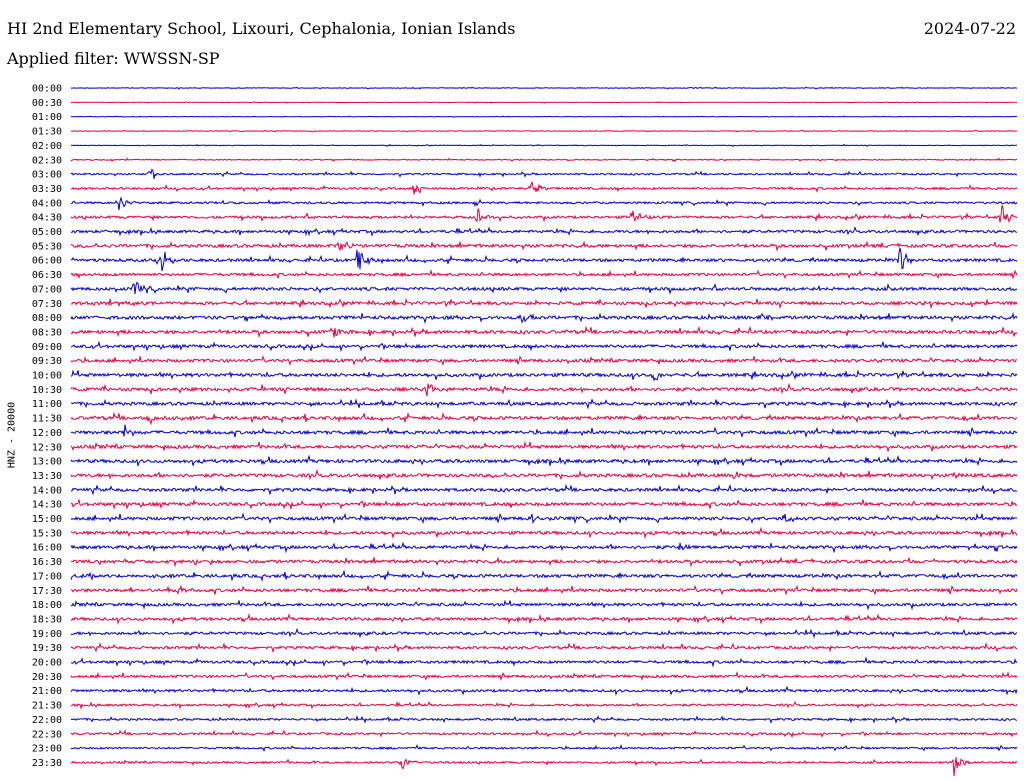  I want to click on row-time-label: 12:00, so click(47, 433).